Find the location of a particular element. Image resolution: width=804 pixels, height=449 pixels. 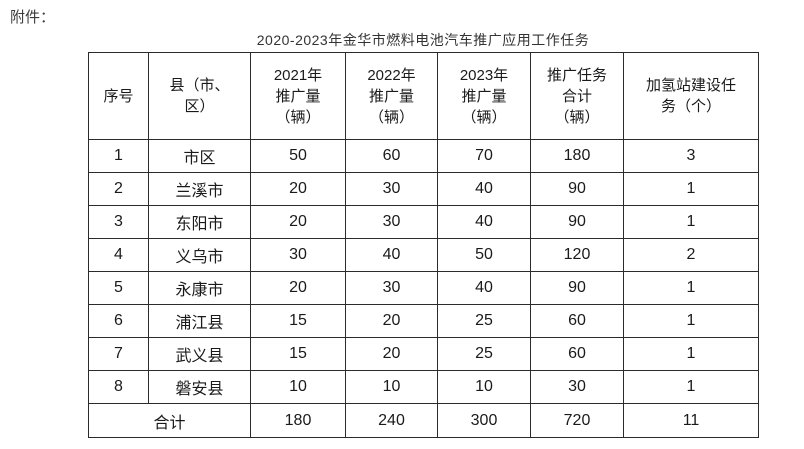

county-name-cell: 磐安县 is located at coordinates (199, 387).